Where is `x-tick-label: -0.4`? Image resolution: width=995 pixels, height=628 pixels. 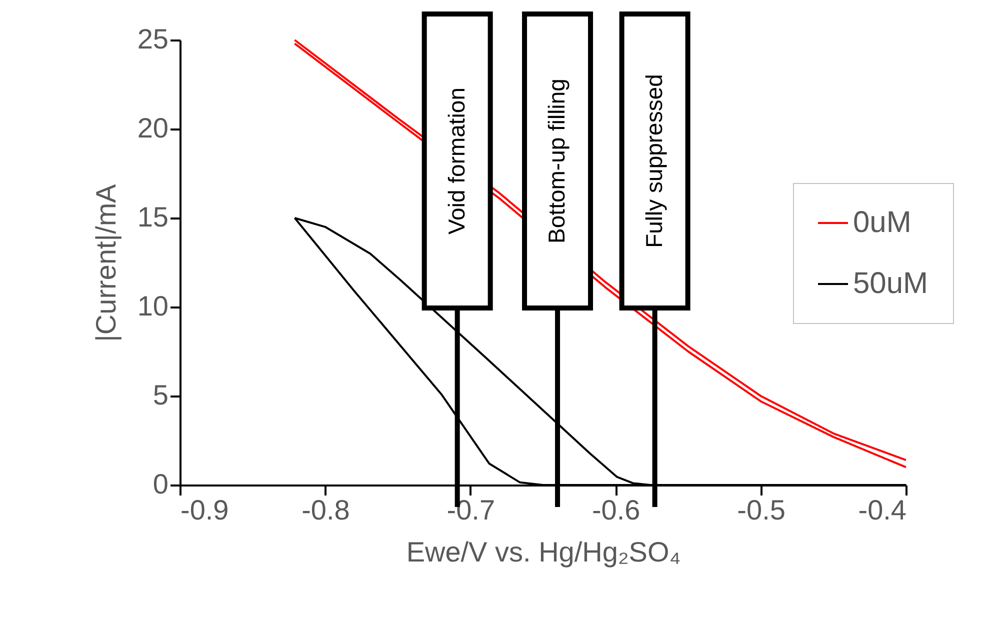
x-tick-label: -0.4 is located at coordinates (882, 510).